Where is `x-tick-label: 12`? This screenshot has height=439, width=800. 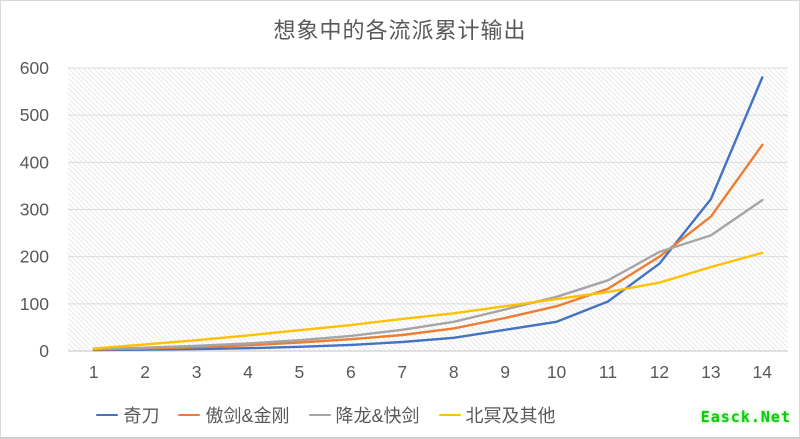 x-tick-label: 12 is located at coordinates (659, 372).